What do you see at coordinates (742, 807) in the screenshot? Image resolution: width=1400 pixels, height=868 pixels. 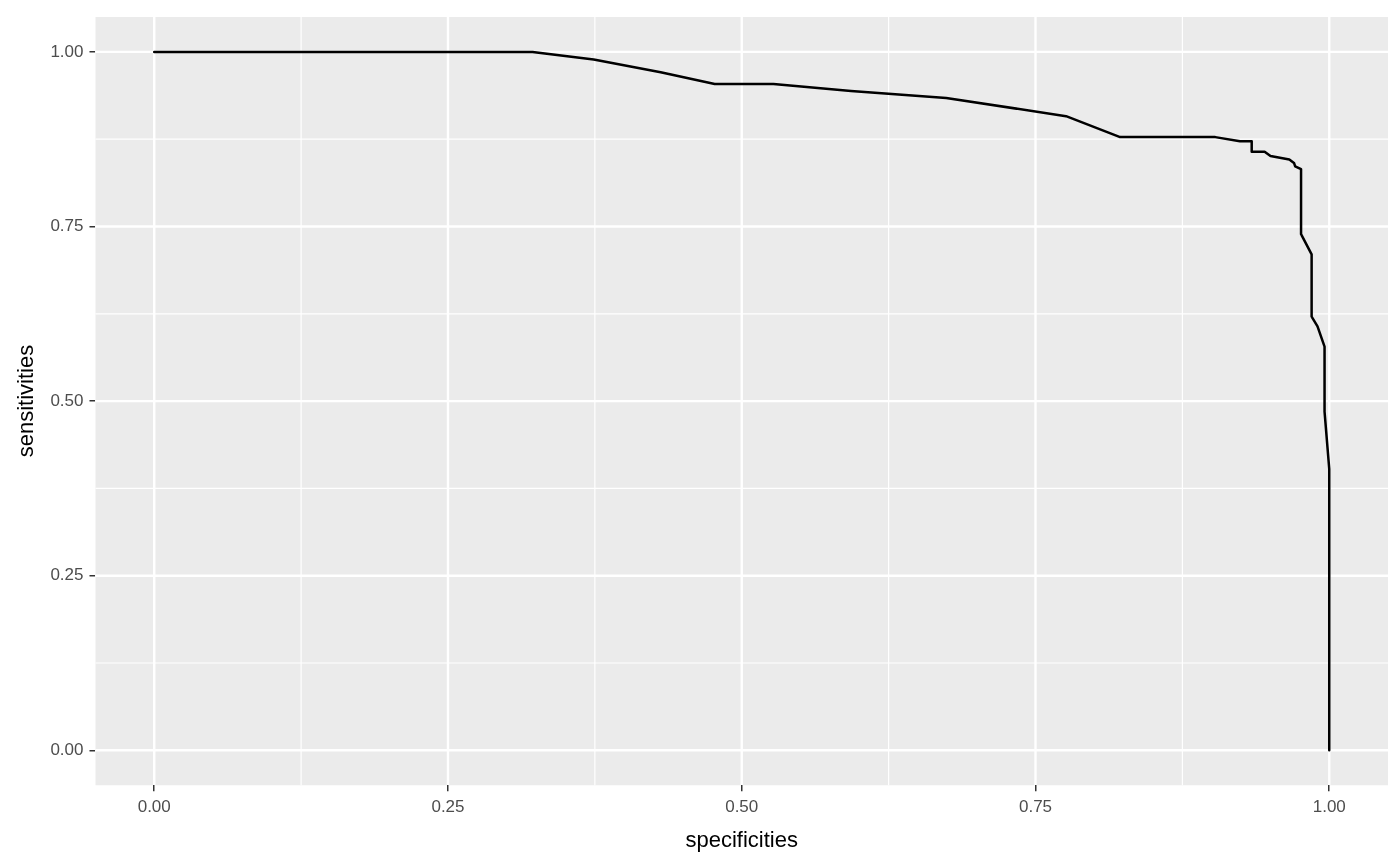 I see `x-tick-label: 0.50` at bounding box center [742, 807].